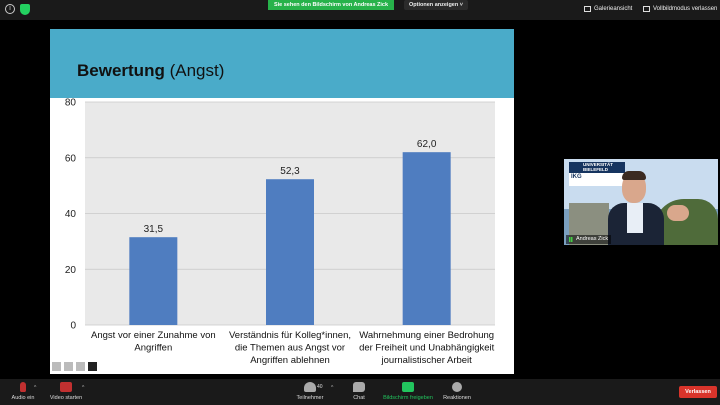 The height and width of the screenshot is (405, 720). Describe the element at coordinates (290, 171) in the screenshot. I see `data-label: 52,3` at that location.